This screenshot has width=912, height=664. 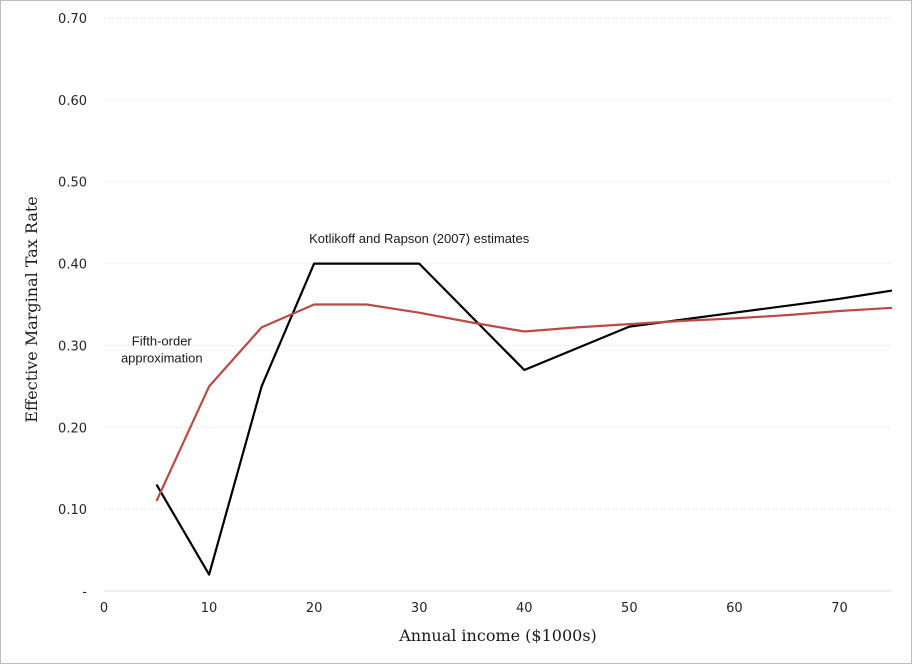 What do you see at coordinates (419, 608) in the screenshot?
I see `x-tick-label: 30` at bounding box center [419, 608].